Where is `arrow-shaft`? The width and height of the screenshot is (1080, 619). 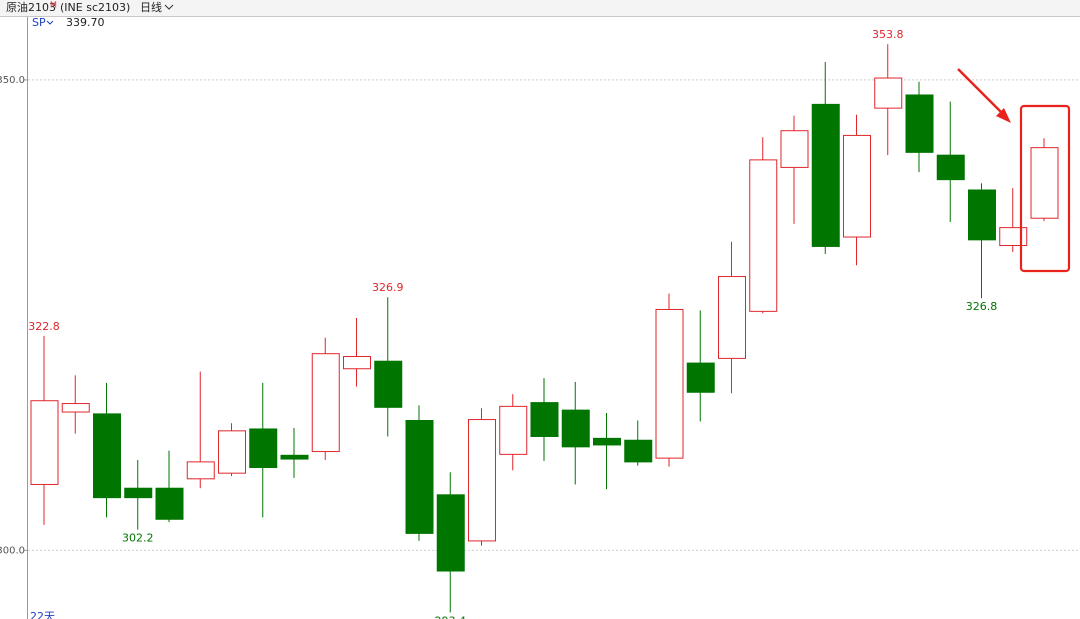
arrow-shaft is located at coordinates (981, 92).